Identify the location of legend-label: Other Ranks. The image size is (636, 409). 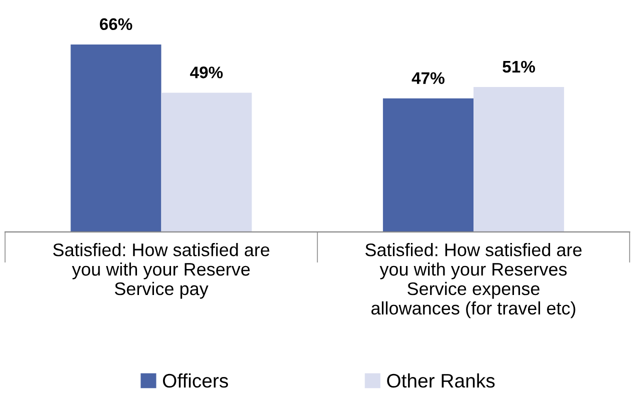
(441, 380).